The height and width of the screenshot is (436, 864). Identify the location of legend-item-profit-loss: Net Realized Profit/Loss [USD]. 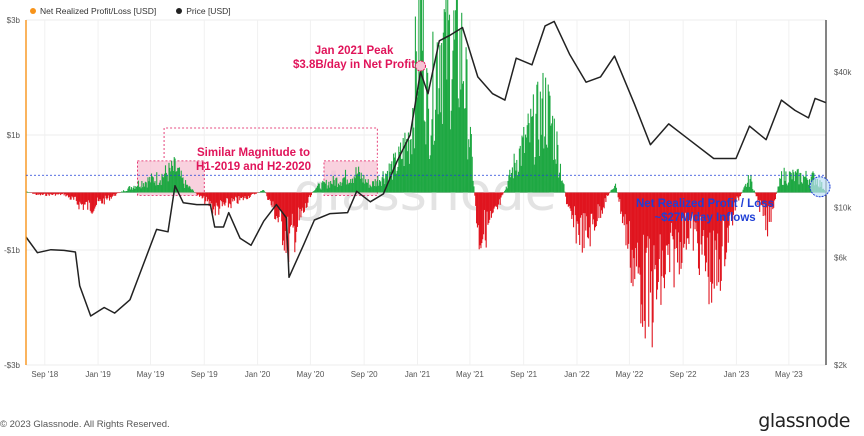
(93, 11).